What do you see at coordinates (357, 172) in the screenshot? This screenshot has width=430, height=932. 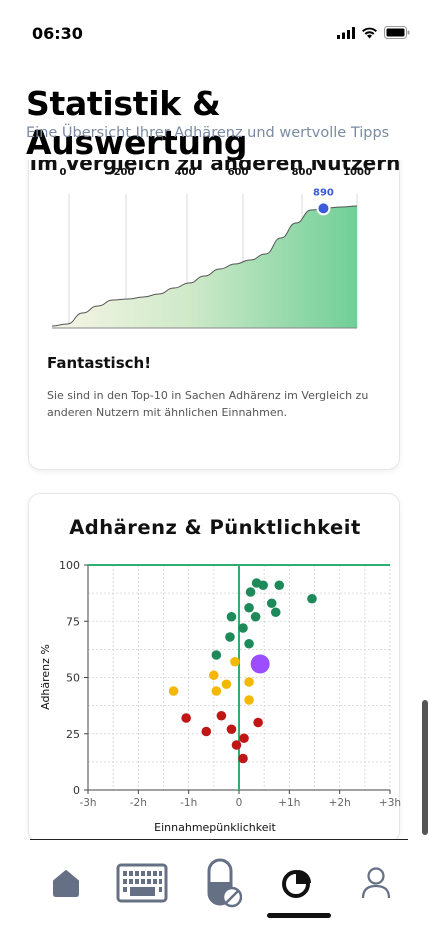 I see `x-tick-label: 1000` at bounding box center [357, 172].